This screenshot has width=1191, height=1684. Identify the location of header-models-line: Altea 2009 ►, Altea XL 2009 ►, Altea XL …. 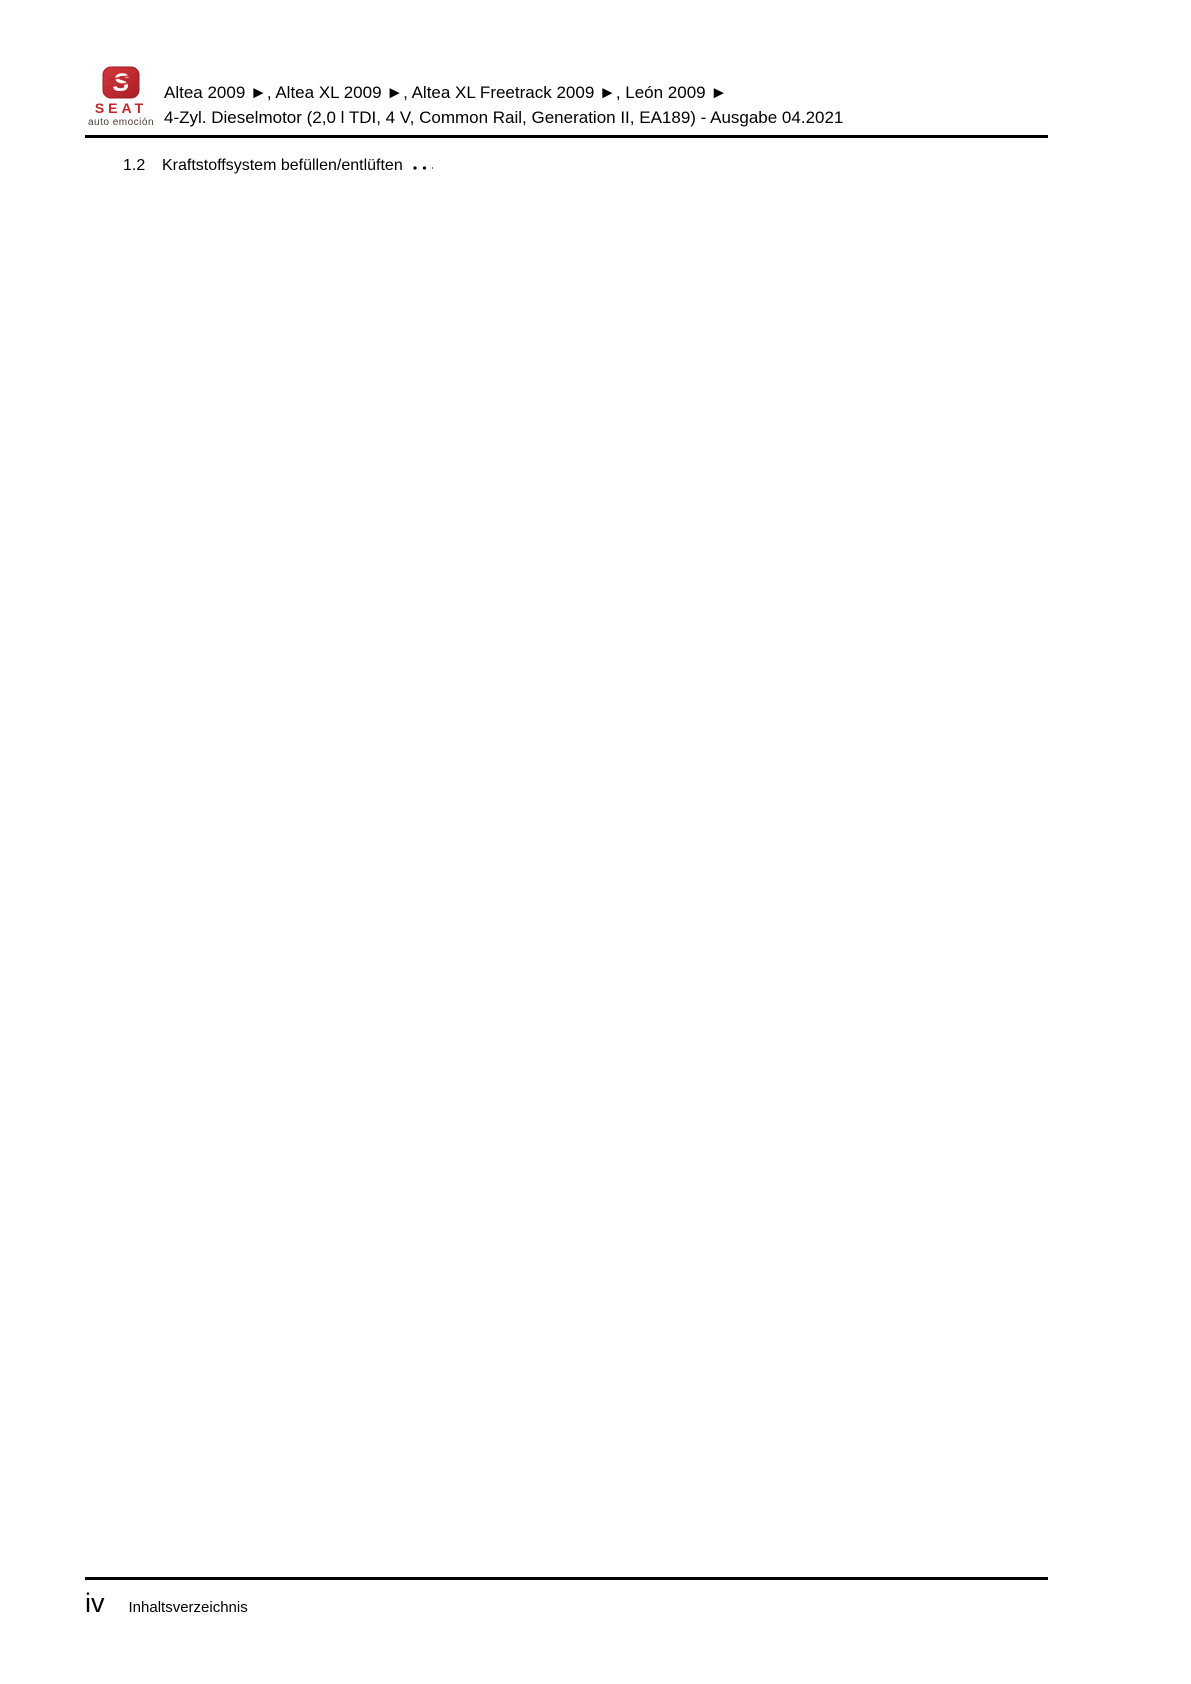
(446, 92).